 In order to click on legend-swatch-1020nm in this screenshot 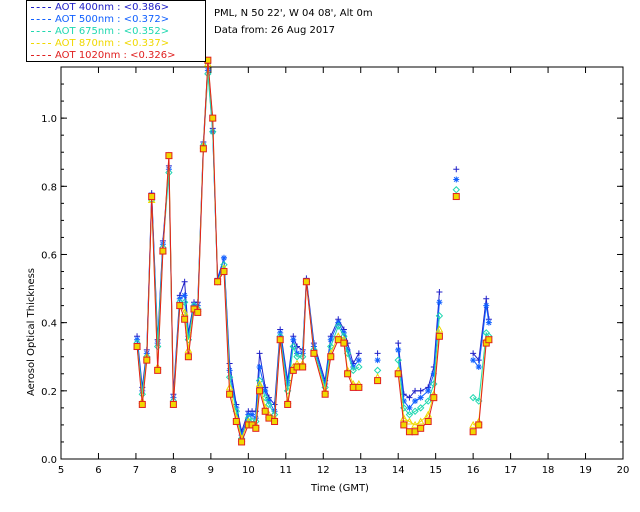, I will do `click(41, 55)`.